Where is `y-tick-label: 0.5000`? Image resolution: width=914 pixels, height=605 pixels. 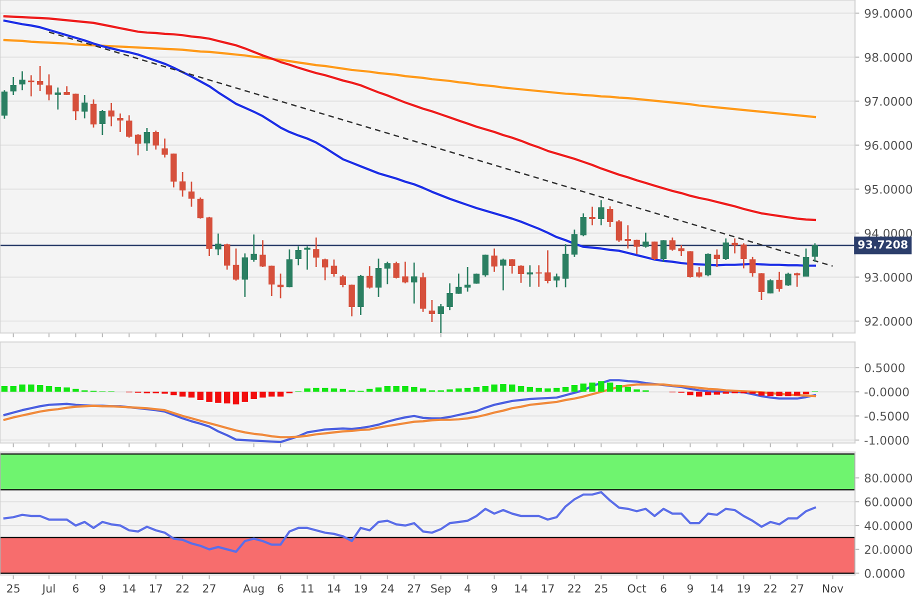
y-tick-label: 0.5000 is located at coordinates (884, 367).